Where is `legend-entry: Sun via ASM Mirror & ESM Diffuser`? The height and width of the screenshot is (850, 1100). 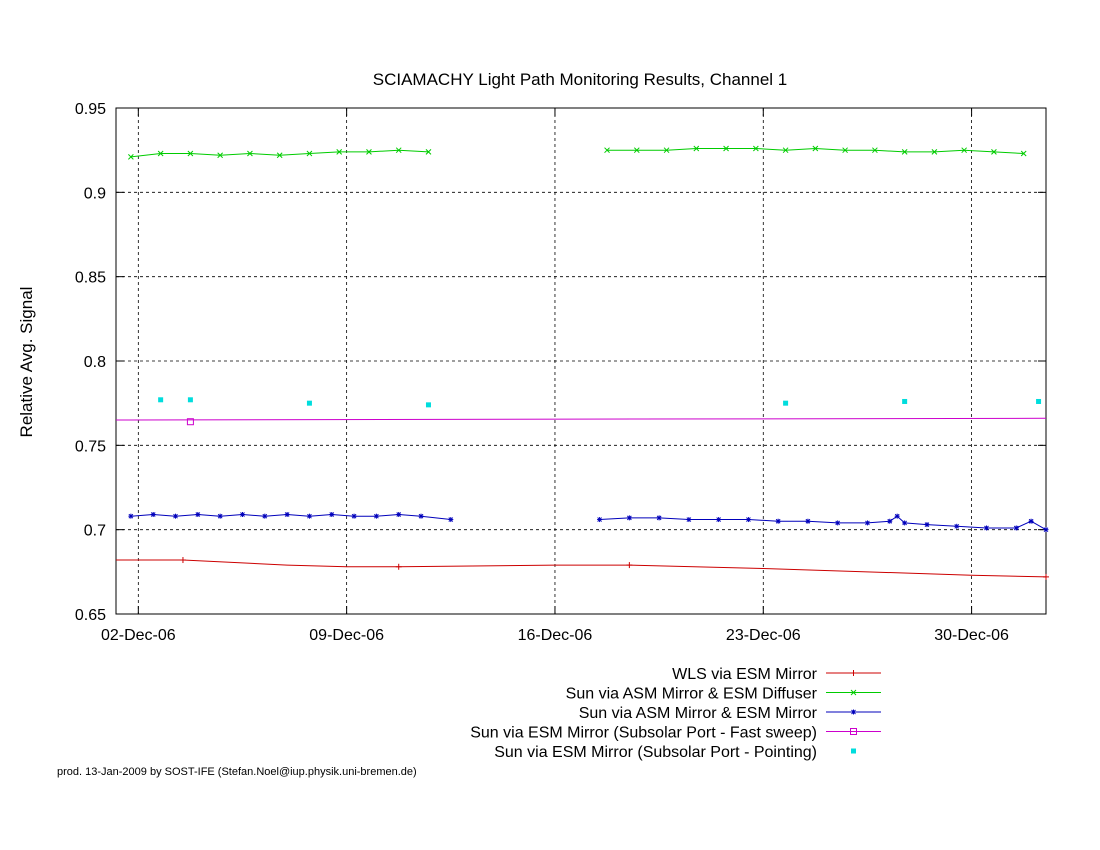 legend-entry: Sun via ASM Mirror & ESM Diffuser is located at coordinates (723, 694).